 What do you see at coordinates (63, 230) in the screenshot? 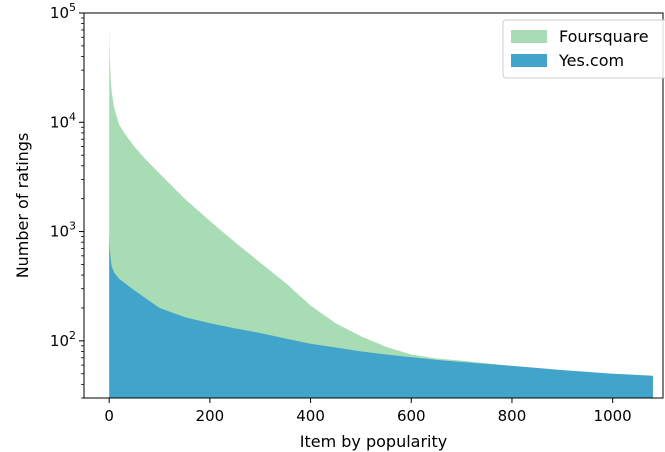
I see `y-tick-label: 10³` at bounding box center [63, 230].